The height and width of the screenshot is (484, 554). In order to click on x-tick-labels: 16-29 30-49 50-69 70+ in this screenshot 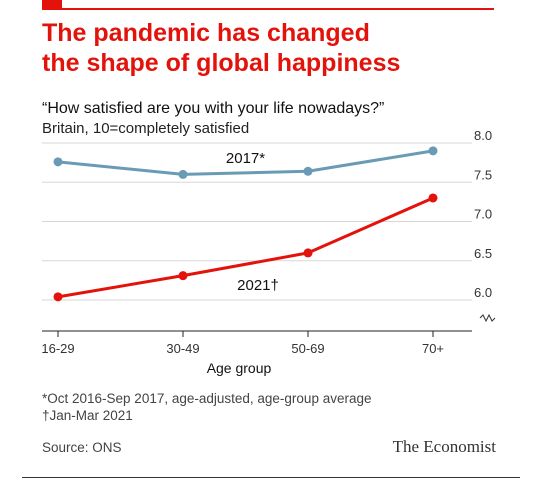, I will do `click(242, 348)`.